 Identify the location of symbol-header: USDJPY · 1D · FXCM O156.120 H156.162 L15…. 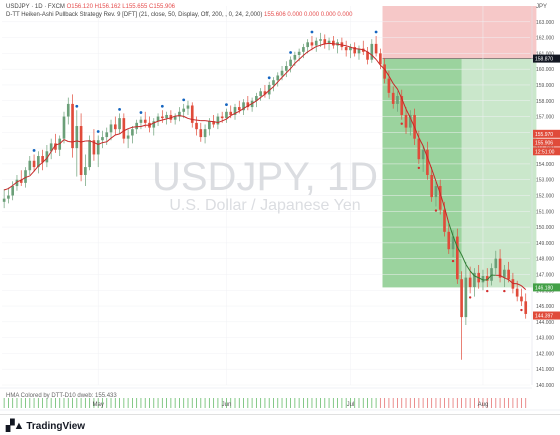
(90, 7).